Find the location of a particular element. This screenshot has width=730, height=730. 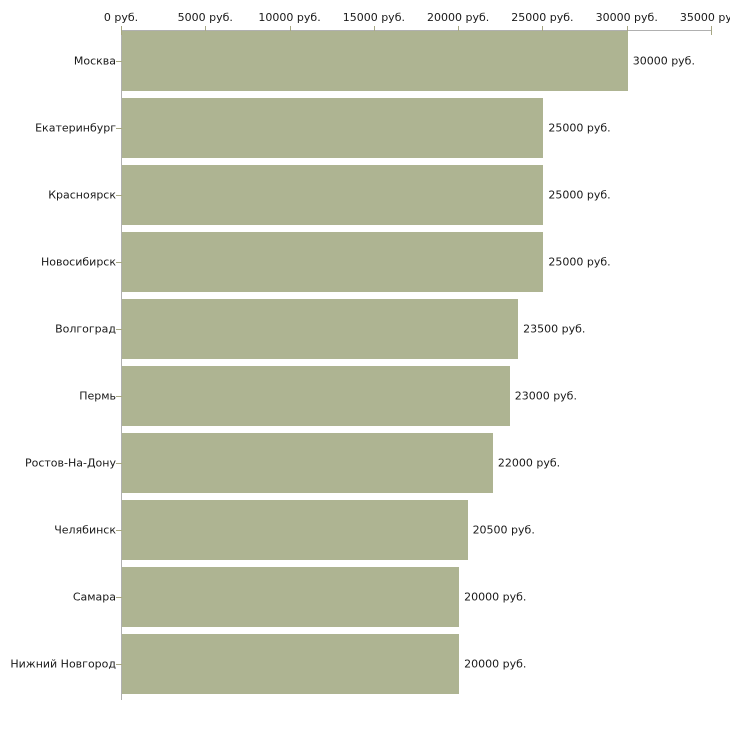

bar-value-label-4: 23500 руб. is located at coordinates (554, 329).